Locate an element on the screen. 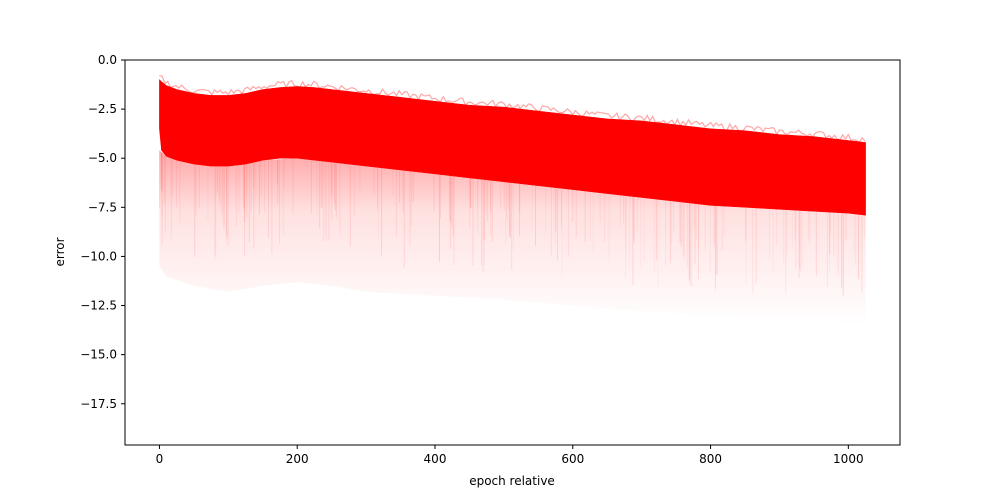 The width and height of the screenshot is (1000, 500). x-tick-label: 1000 is located at coordinates (848, 459).